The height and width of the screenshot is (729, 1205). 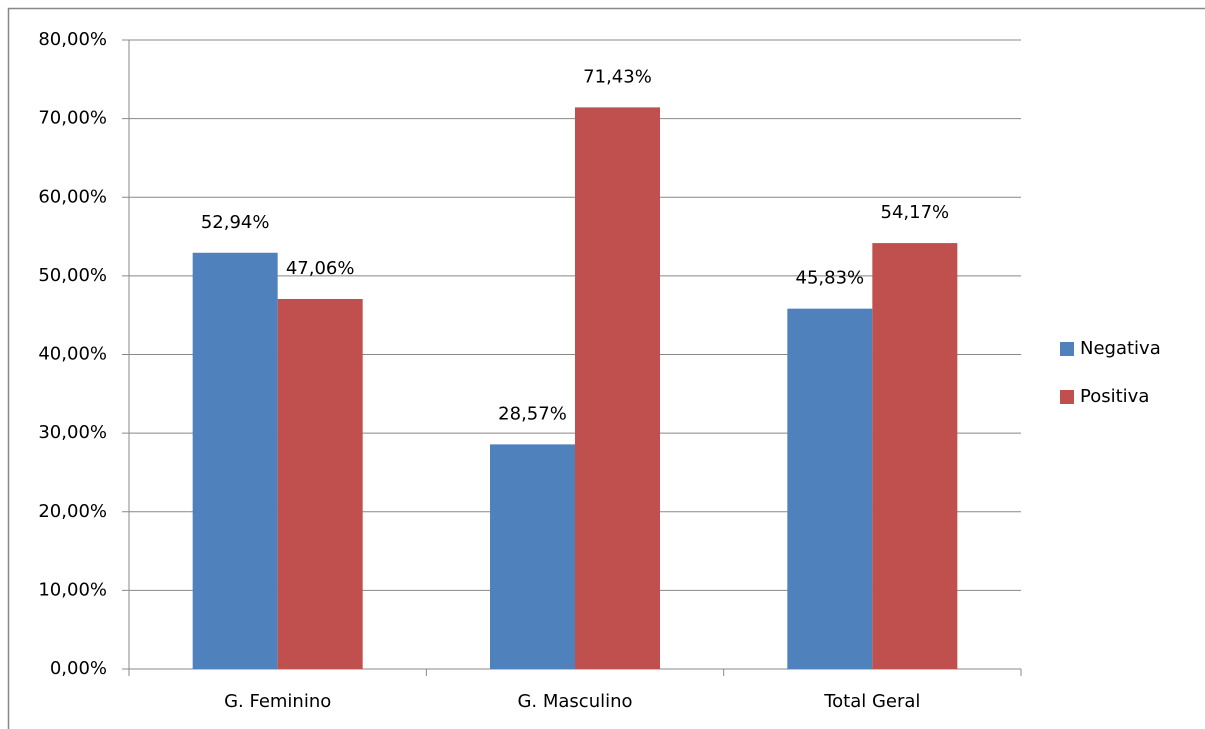 I want to click on y-tick-label: 40,00%, so click(x=72, y=354).